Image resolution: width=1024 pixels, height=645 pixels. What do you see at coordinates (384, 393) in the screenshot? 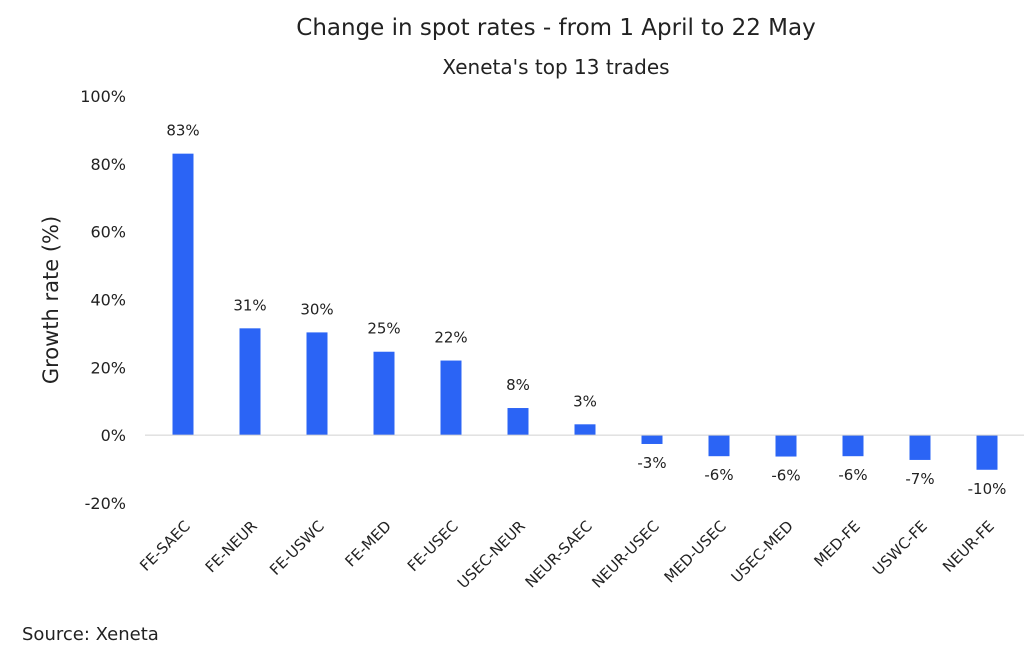
I see `bar-fe-med` at bounding box center [384, 393].